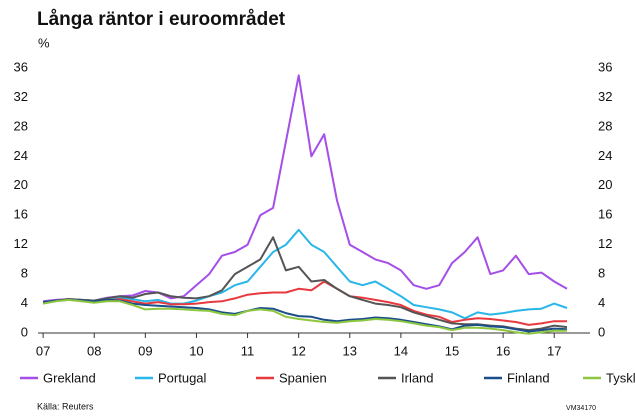 This screenshot has height=416, width=635. Describe the element at coordinates (554, 350) in the screenshot. I see `x-tick-label: 17` at that location.